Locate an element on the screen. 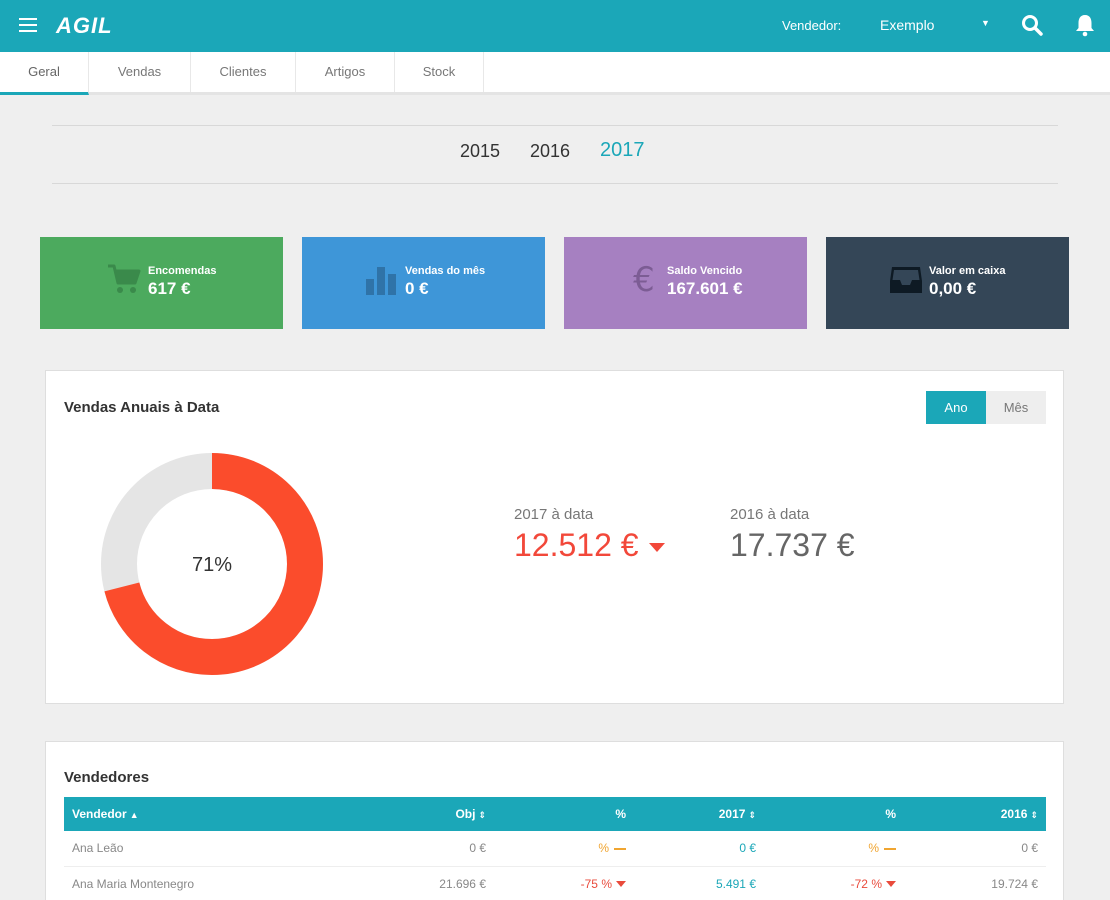  cell-pct-obj: -75 % is located at coordinates (564, 883).